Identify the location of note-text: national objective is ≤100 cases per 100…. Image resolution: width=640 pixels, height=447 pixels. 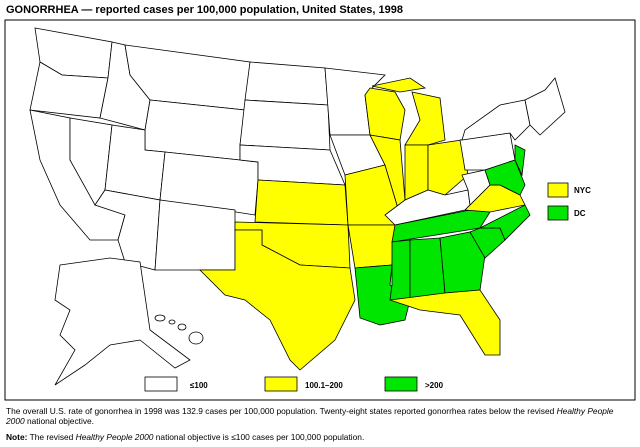
(259, 437).